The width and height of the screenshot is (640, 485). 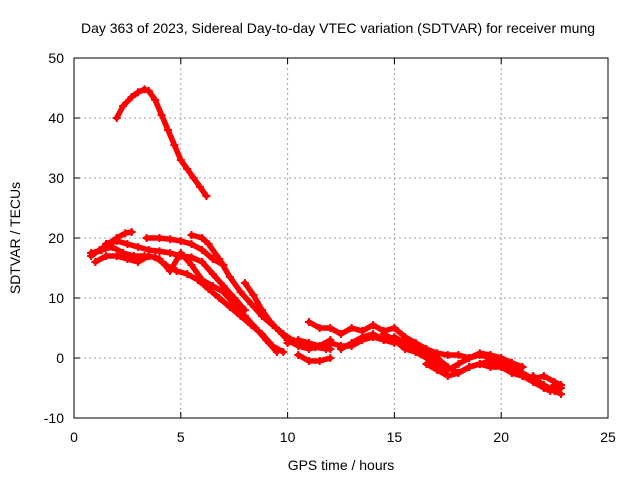 I want to click on y-axis-label: SDTVAR / TECUs, so click(x=15, y=238).